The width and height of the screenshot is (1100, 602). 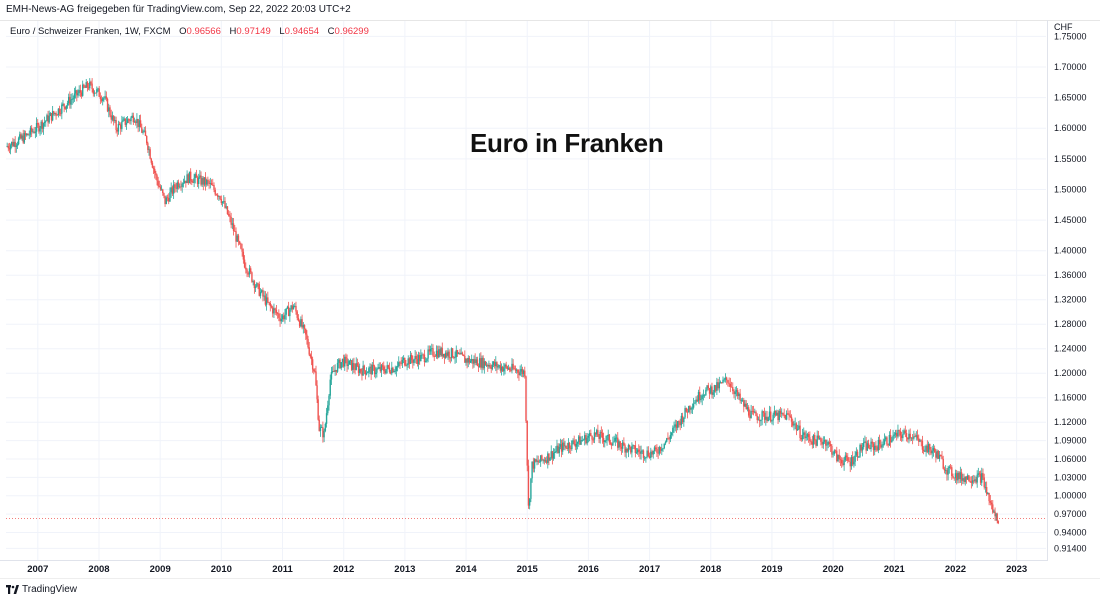 What do you see at coordinates (1070, 189) in the screenshot?
I see `y-tick-label: 1.50000` at bounding box center [1070, 189].